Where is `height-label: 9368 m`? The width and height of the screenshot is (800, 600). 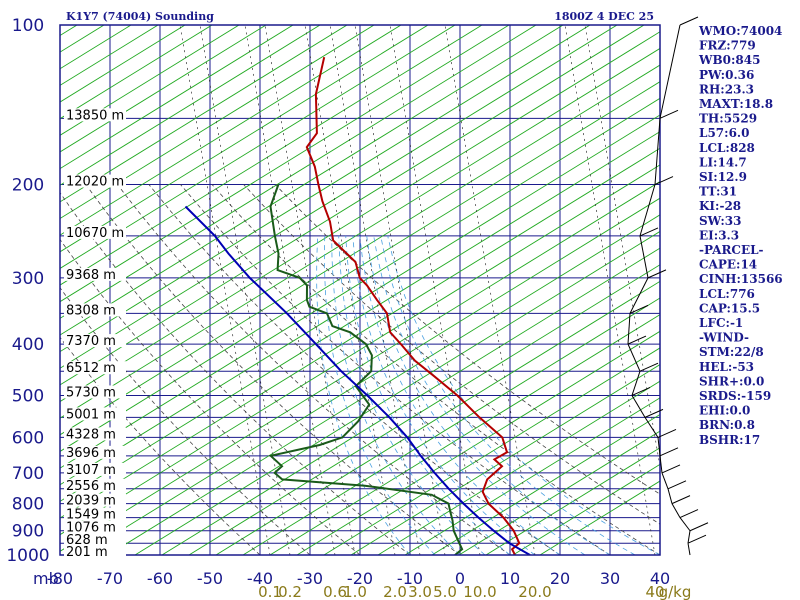
height-label: 9368 m is located at coordinates (91, 275).